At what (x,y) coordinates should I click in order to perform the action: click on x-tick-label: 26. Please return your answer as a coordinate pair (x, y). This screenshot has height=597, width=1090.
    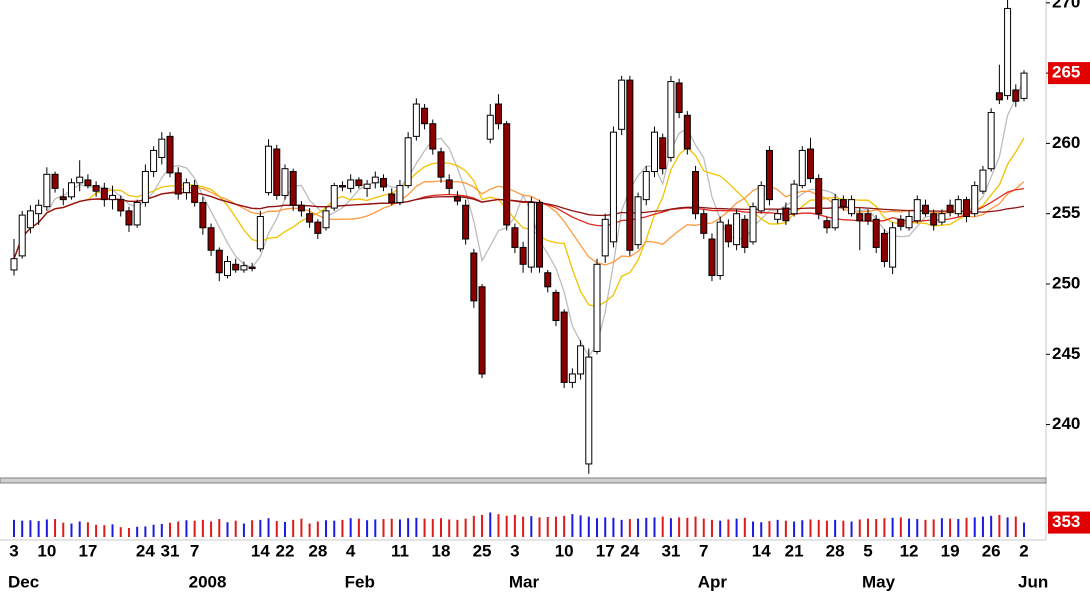
    Looking at the image, I should click on (991, 550).